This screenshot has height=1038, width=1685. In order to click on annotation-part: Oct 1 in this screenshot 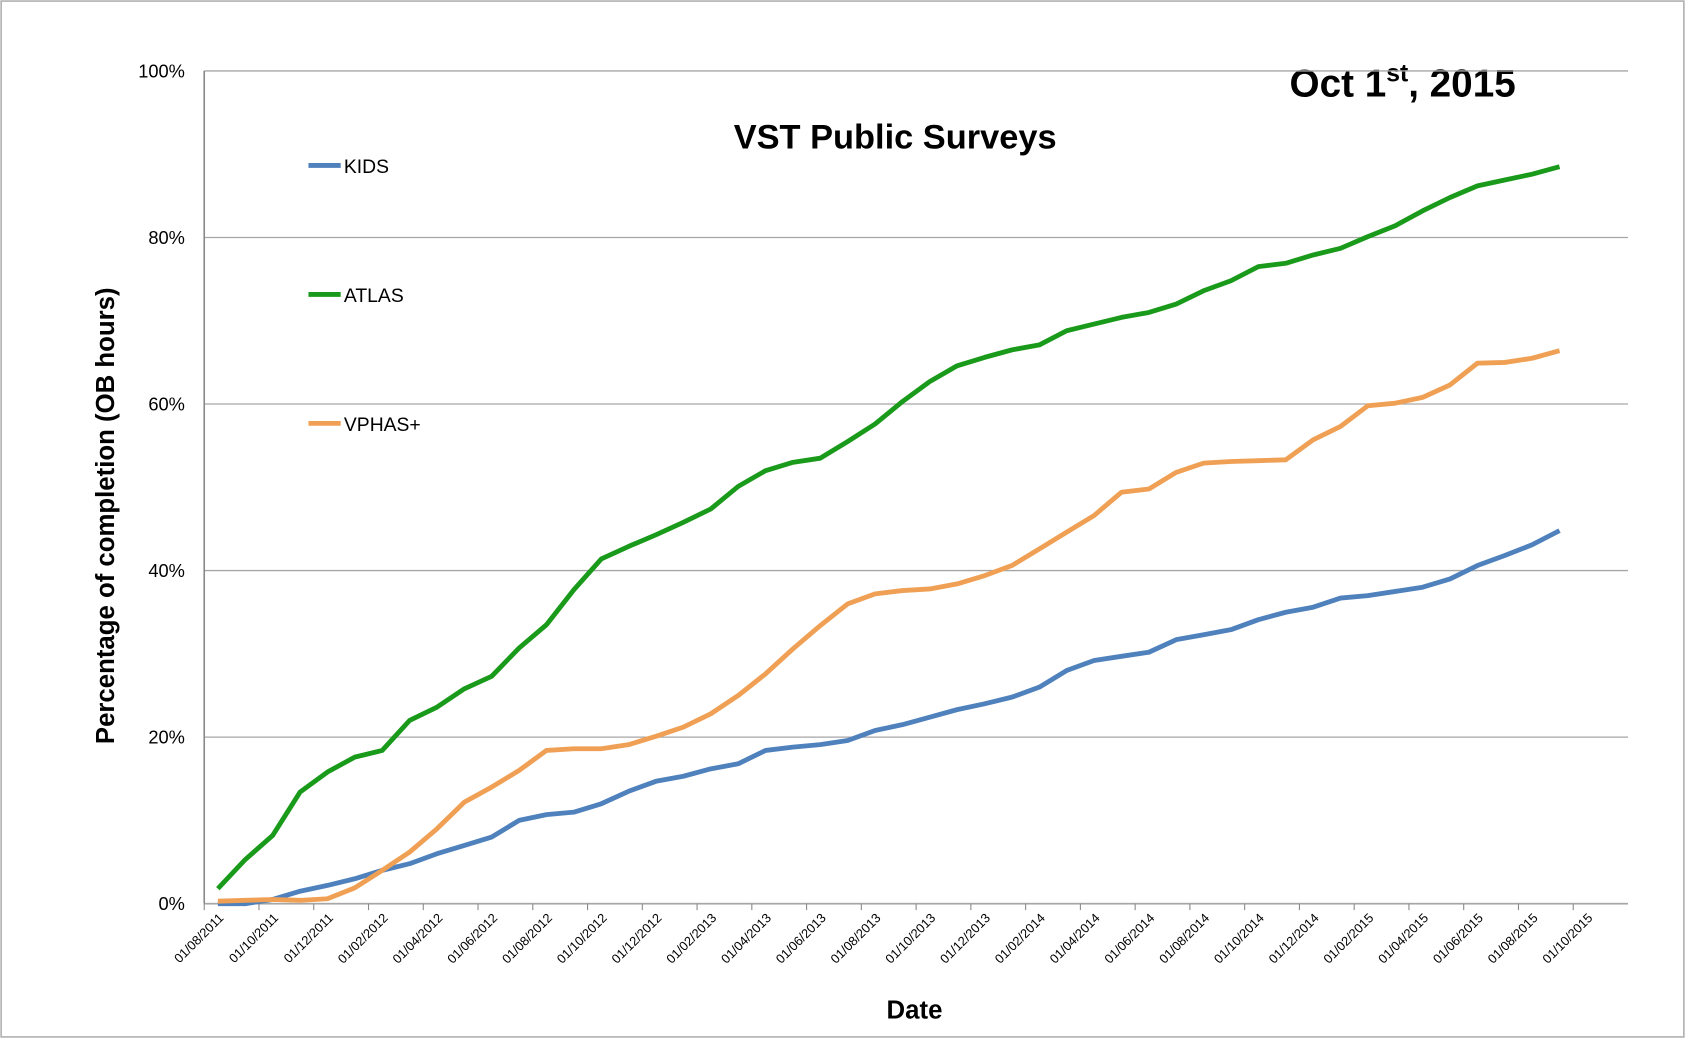, I will do `click(1338, 84)`.